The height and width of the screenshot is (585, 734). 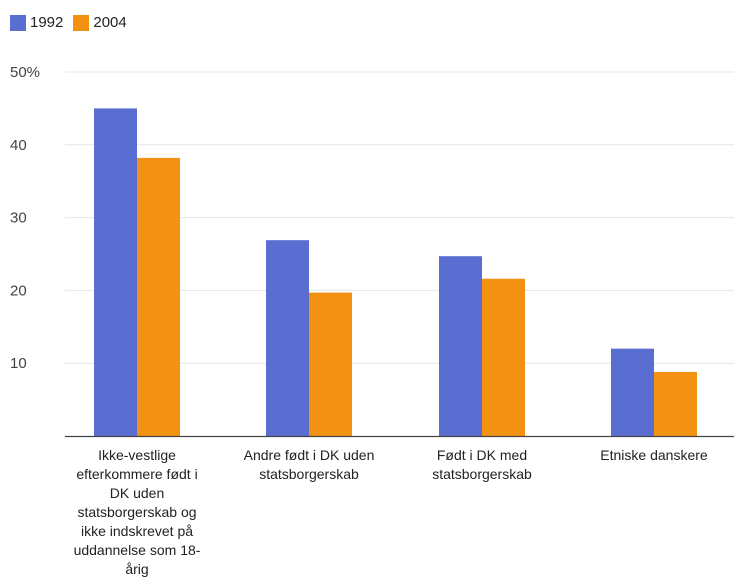 I want to click on legend-swatch-1992, so click(x=18, y=22).